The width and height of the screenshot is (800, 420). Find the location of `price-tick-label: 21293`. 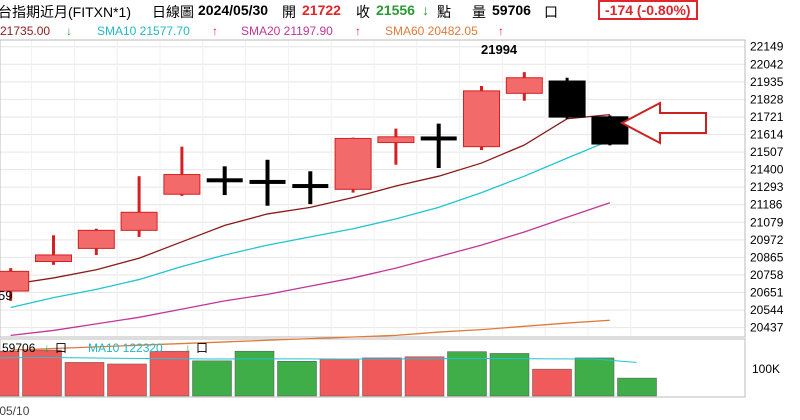

price-tick-label: 21293 is located at coordinates (767, 187).